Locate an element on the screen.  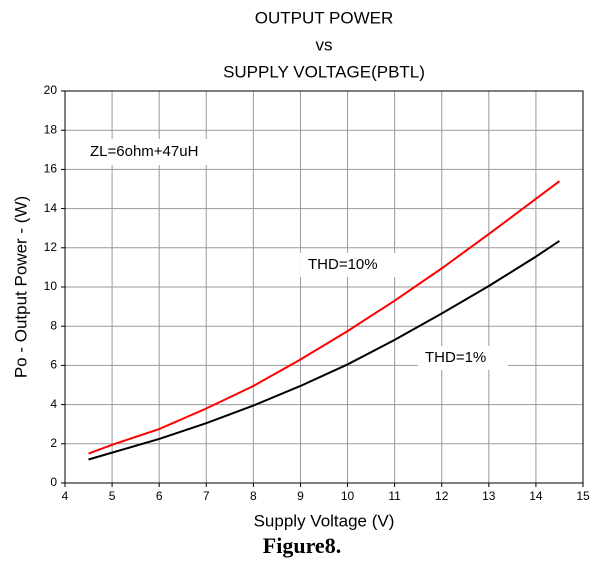
figure-caption: Figure8. is located at coordinates (302, 545).